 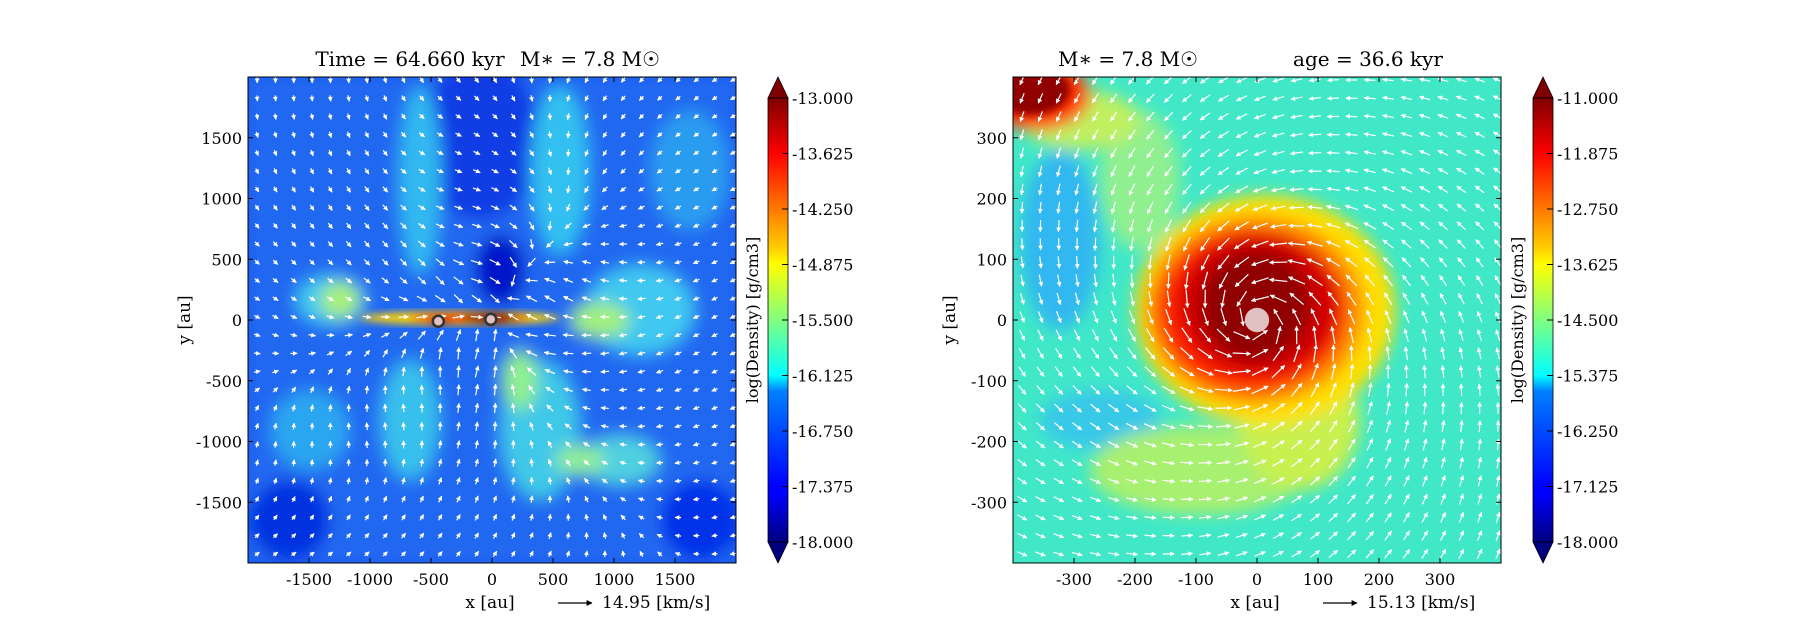 What do you see at coordinates (822, 376) in the screenshot?
I see `left-colorbar-tick-label: -16.125` at bounding box center [822, 376].